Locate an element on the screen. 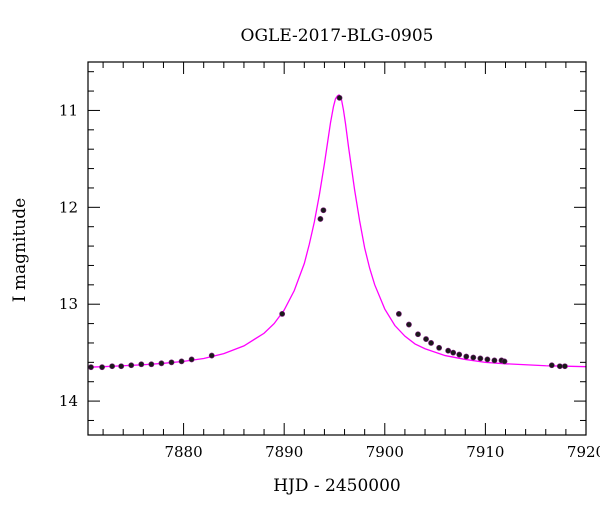 This screenshot has width=600, height=512. chart-title: OGLE-2017-BLG-0905 is located at coordinates (337, 36).